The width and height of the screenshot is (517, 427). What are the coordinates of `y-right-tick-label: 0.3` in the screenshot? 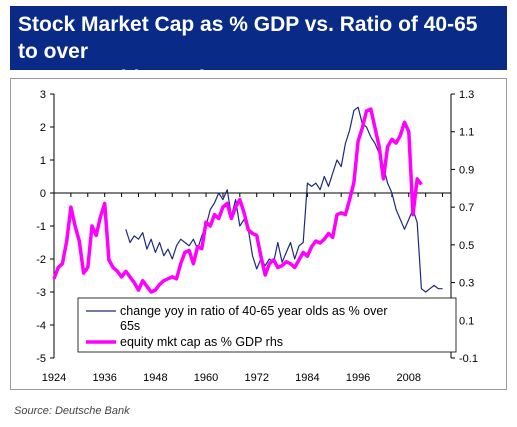 It's located at (466, 284).